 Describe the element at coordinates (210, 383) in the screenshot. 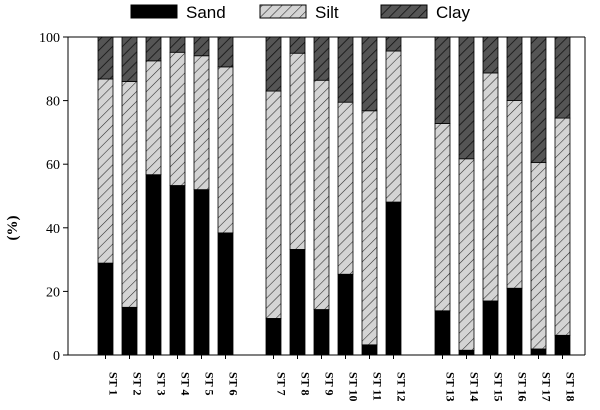

I see `x-tick-label-st5: ST 5` at that location.